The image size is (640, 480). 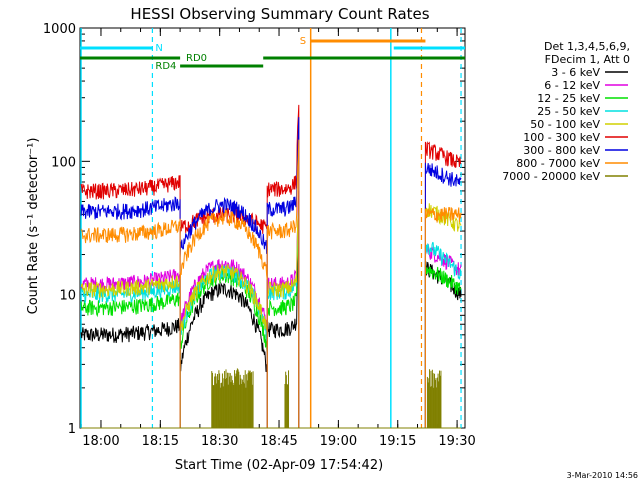 What do you see at coordinates (219, 441) in the screenshot?
I see `x-tick-label: 18:30` at bounding box center [219, 441].